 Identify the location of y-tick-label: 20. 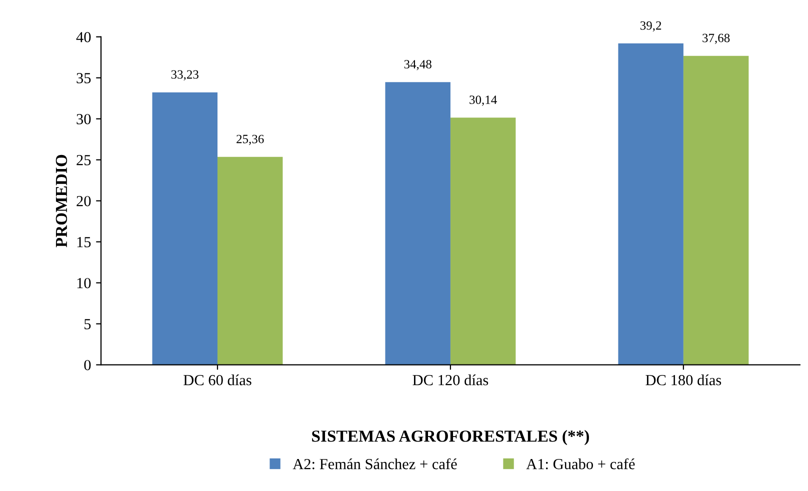
(83, 201).